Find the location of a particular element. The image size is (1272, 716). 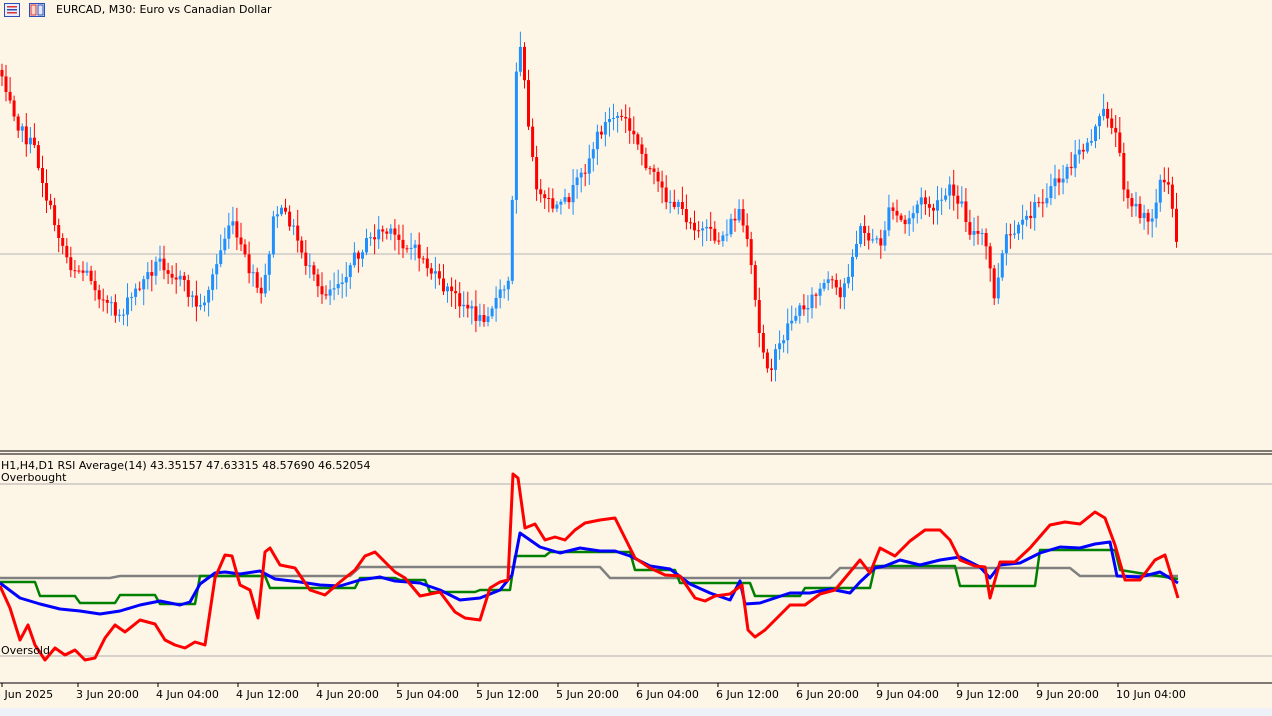

chart-window-icon is located at coordinates (37, 10).